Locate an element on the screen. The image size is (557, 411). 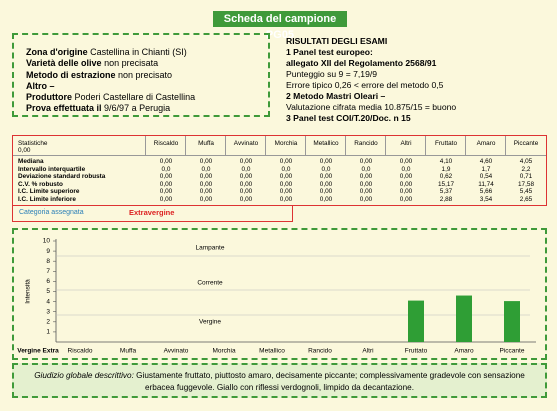
y-tick-label: 6 is located at coordinates (48, 281).